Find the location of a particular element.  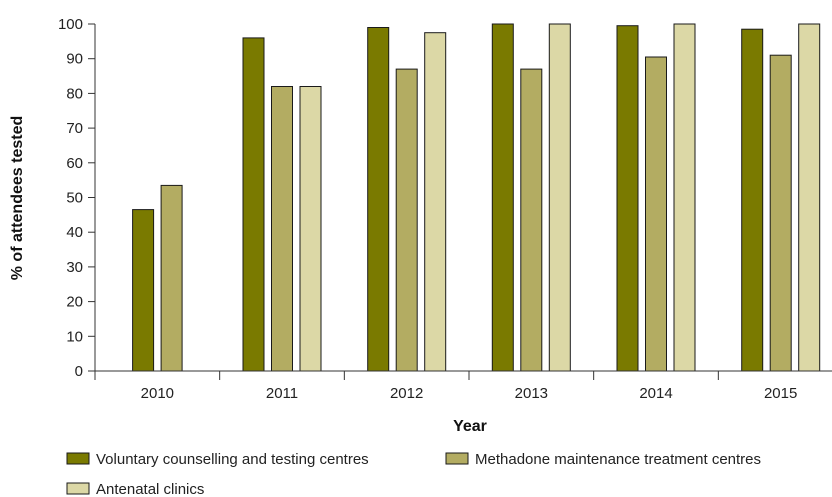

legend-label: Methadone maintenance treatment centres is located at coordinates (618, 459).